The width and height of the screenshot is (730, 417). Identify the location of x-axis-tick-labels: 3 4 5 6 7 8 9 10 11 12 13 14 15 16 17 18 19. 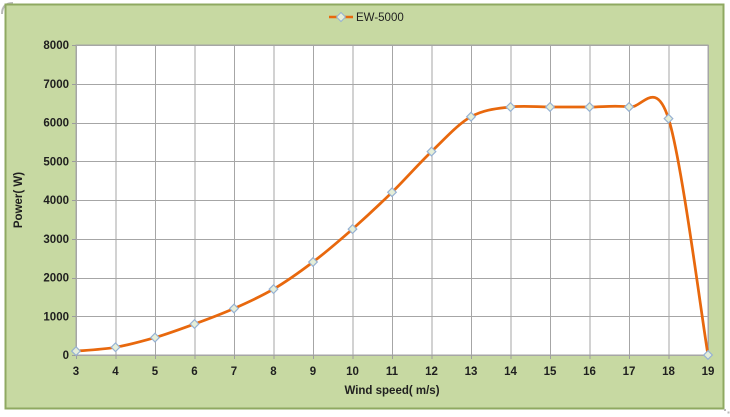
(394, 372).